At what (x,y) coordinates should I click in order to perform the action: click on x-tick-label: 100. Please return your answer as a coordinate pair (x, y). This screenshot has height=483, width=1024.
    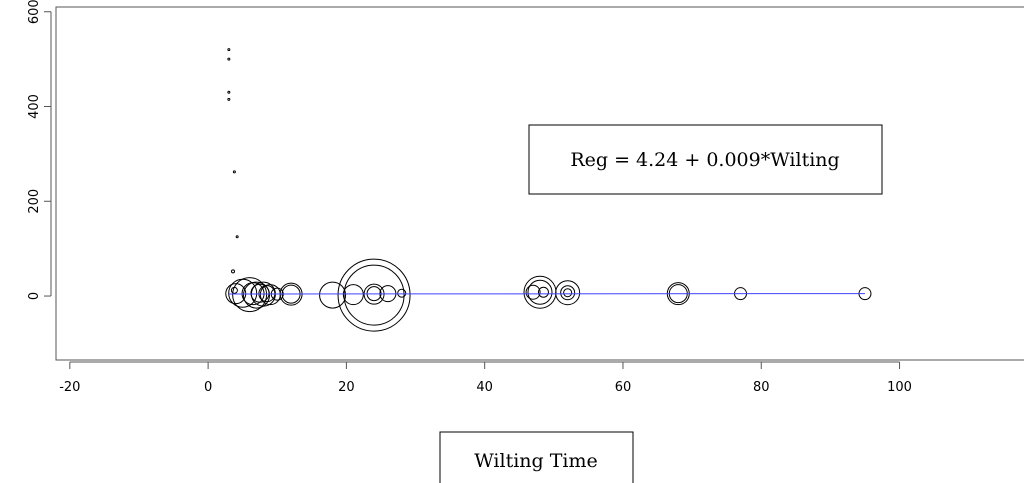
    Looking at the image, I should click on (899, 387).